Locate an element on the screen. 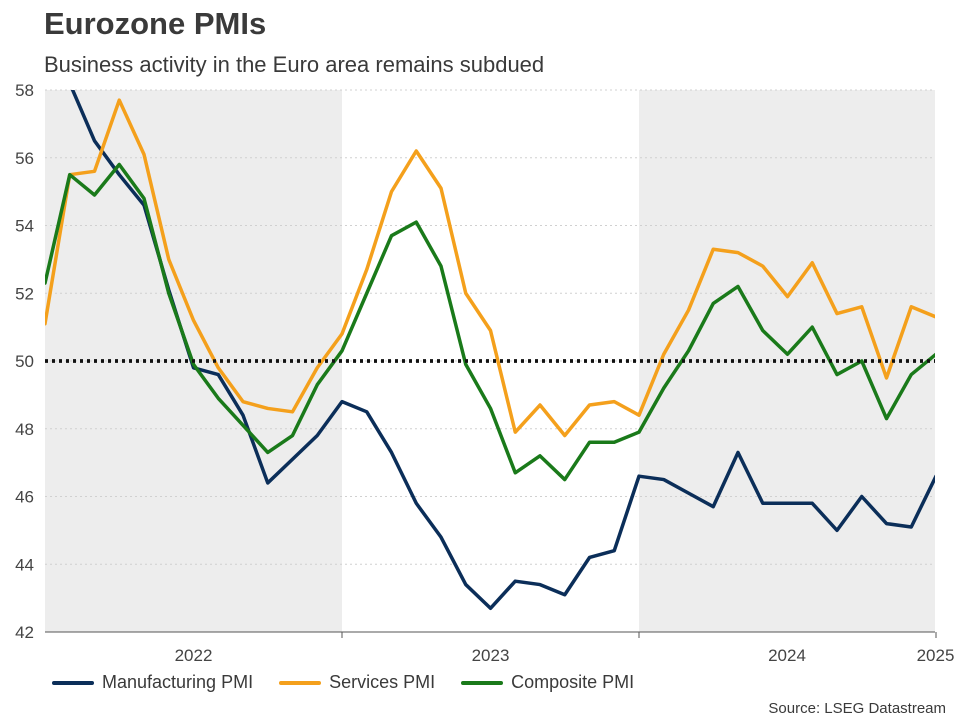  y-tick-label: 56 is located at coordinates (24, 158).